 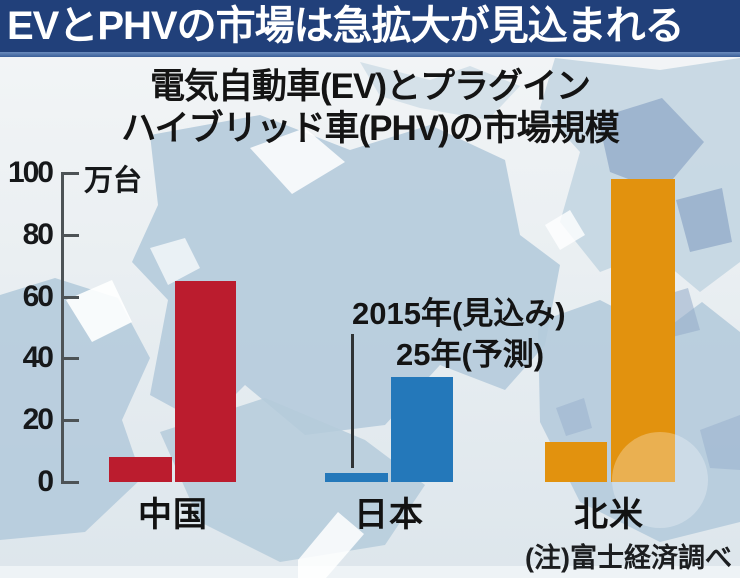 I want to click on y-axis-tick-label: 100, so click(x=30, y=172).